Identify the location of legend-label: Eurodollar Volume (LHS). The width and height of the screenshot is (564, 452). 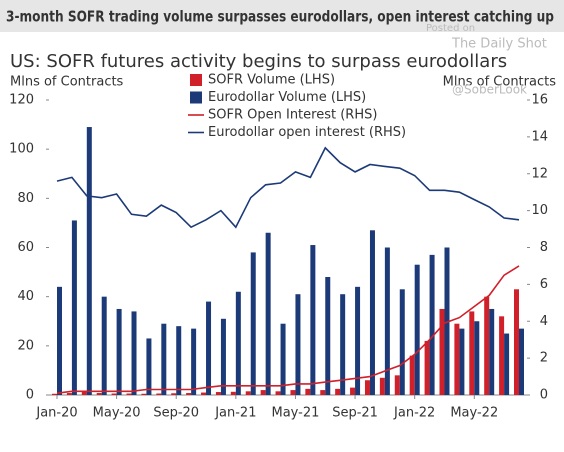
(287, 97).